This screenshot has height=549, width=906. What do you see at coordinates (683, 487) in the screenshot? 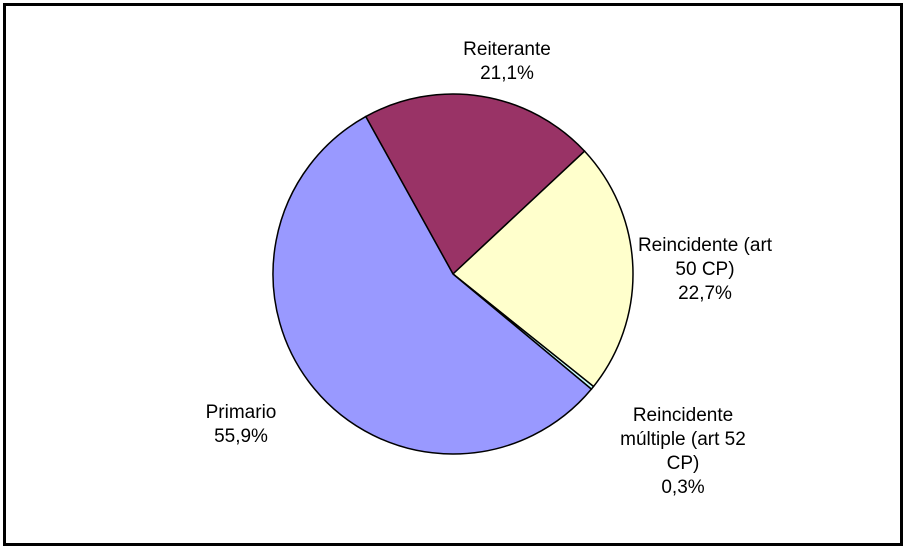
I see `value-label: 0,3%` at bounding box center [683, 487].